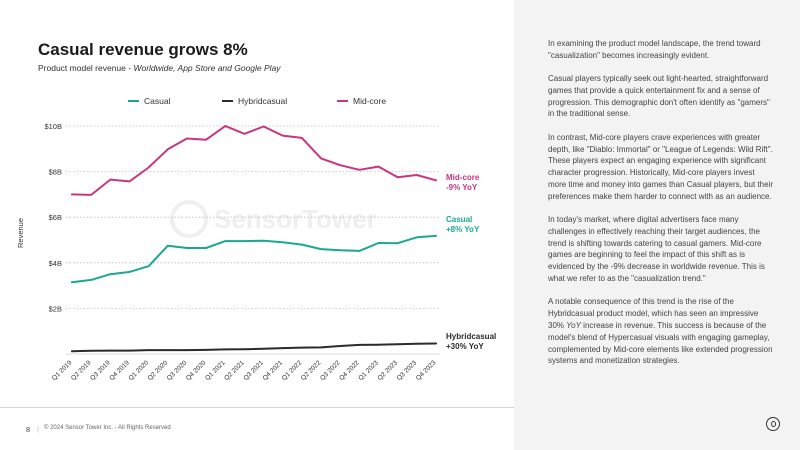 The image size is (800, 450). I want to click on series-line-casual, so click(254, 259).